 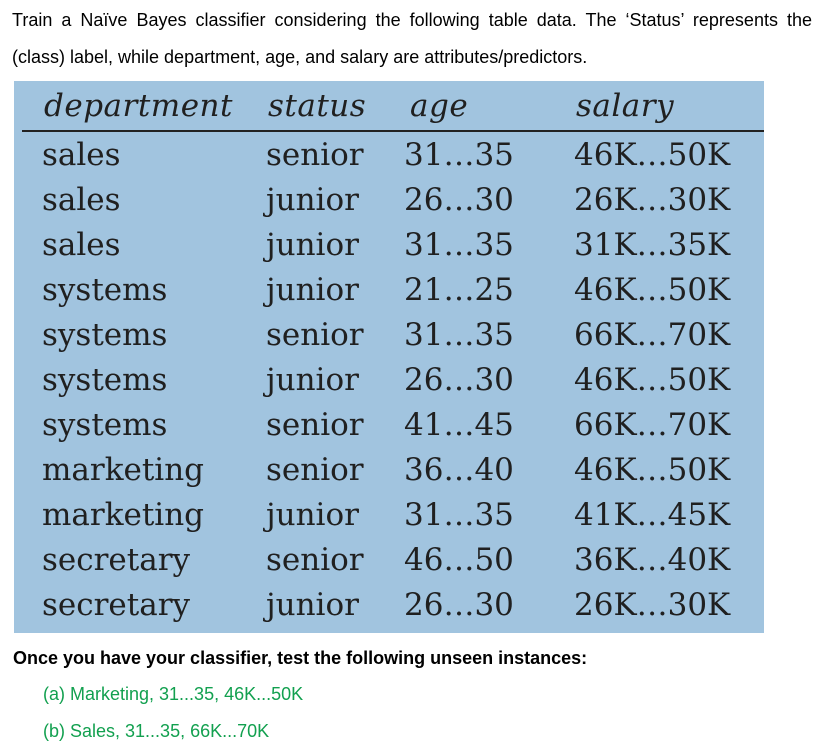 I want to click on header-age: age, so click(x=489, y=106).